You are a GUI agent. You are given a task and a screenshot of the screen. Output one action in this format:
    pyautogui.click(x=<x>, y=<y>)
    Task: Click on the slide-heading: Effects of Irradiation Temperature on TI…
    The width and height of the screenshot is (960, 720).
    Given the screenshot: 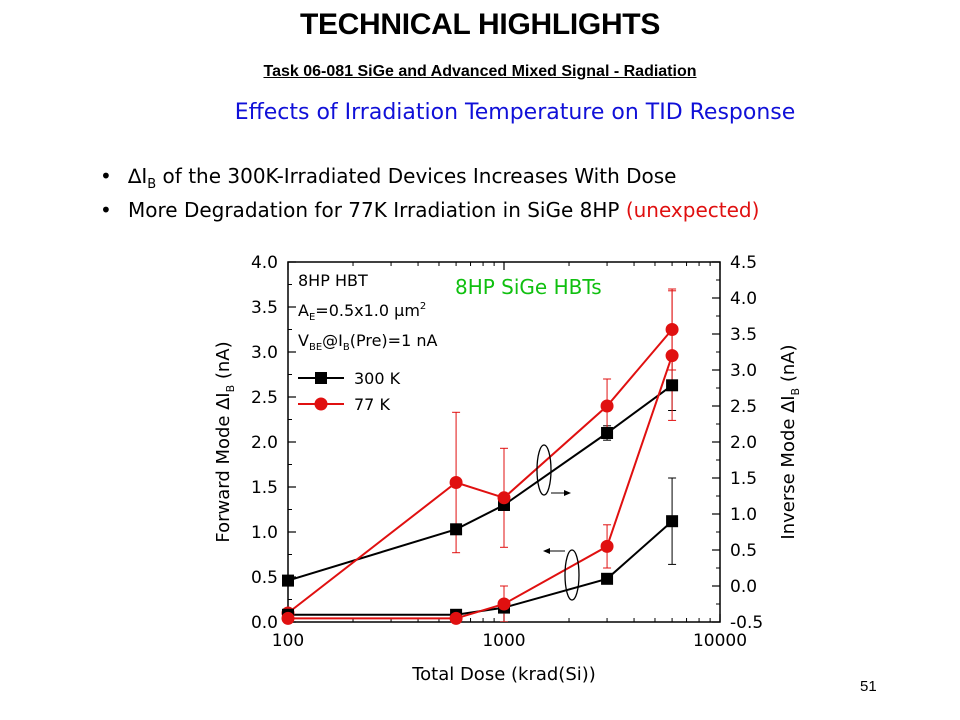 What is the action you would take?
    pyautogui.click(x=515, y=112)
    